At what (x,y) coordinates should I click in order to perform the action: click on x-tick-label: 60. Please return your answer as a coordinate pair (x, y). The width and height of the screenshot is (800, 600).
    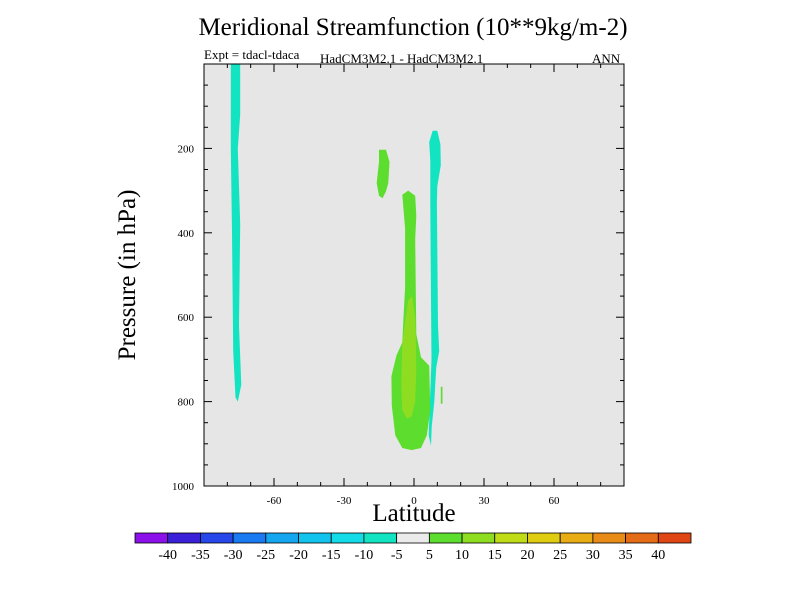
    Looking at the image, I should click on (555, 501).